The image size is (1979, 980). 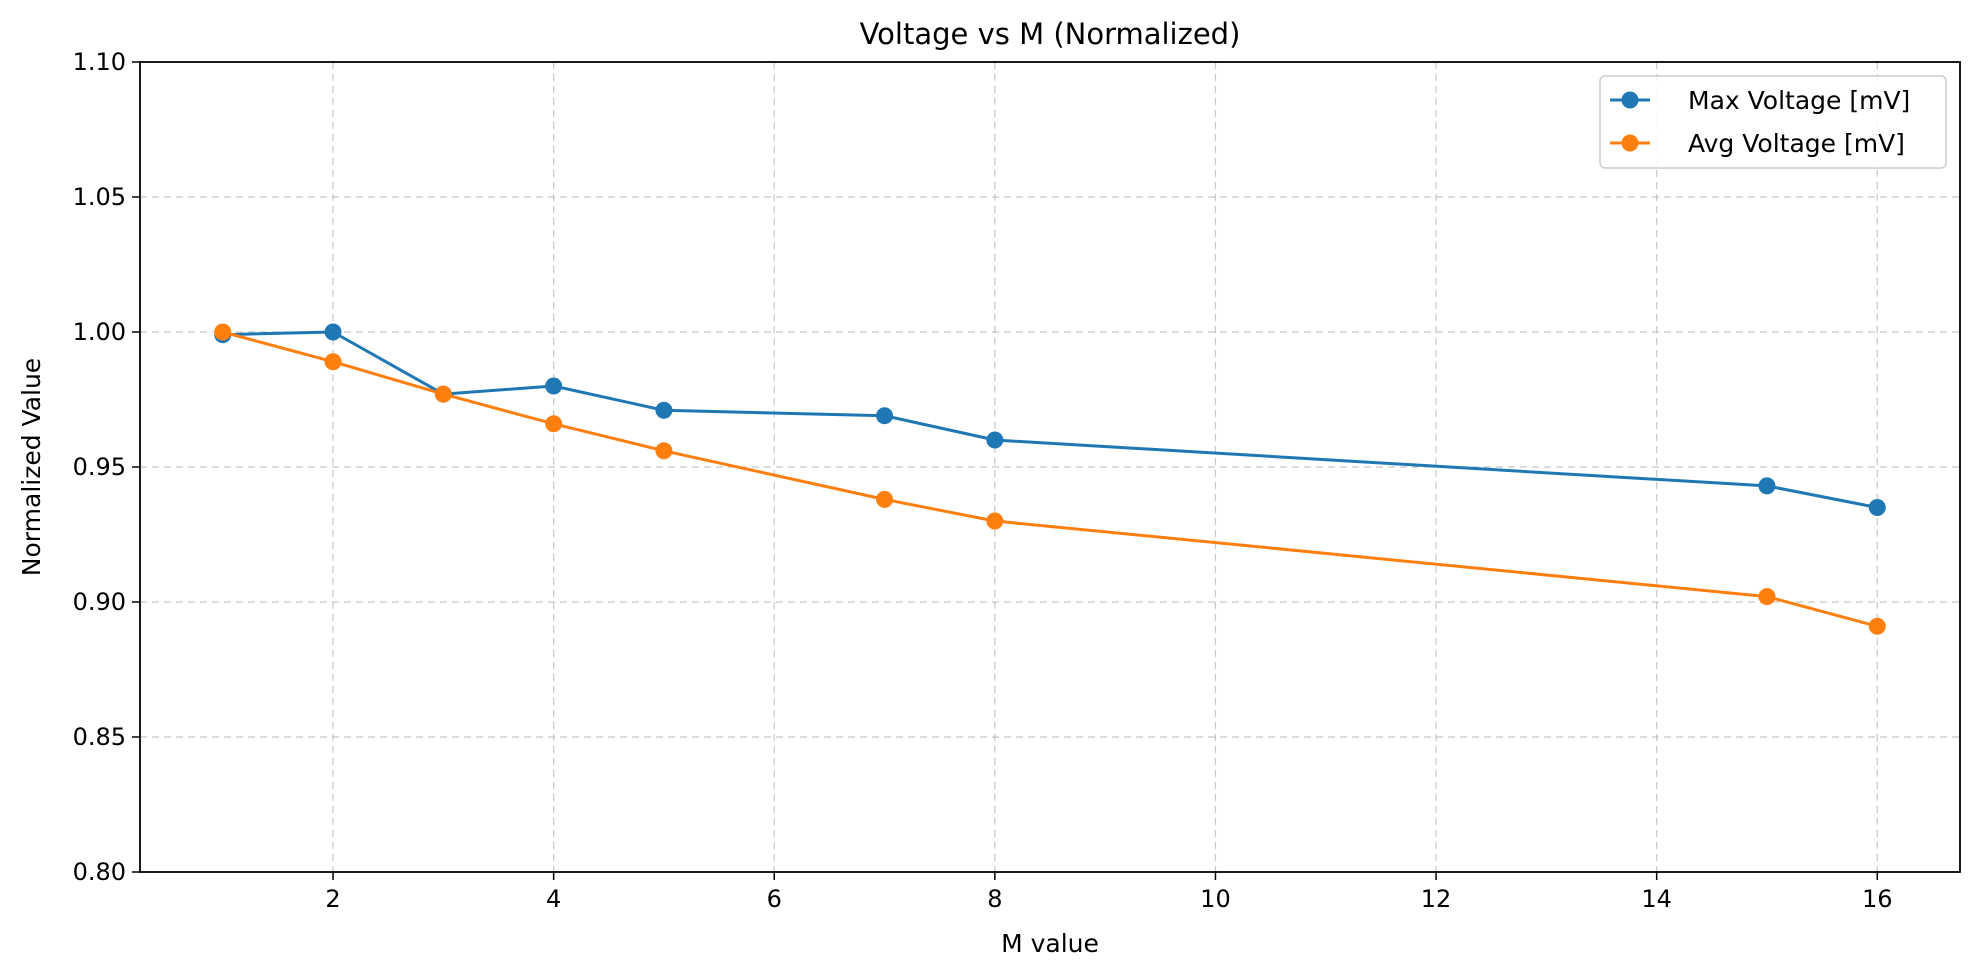 What do you see at coordinates (99, 737) in the screenshot?
I see `y-tick-label: 0.85` at bounding box center [99, 737].